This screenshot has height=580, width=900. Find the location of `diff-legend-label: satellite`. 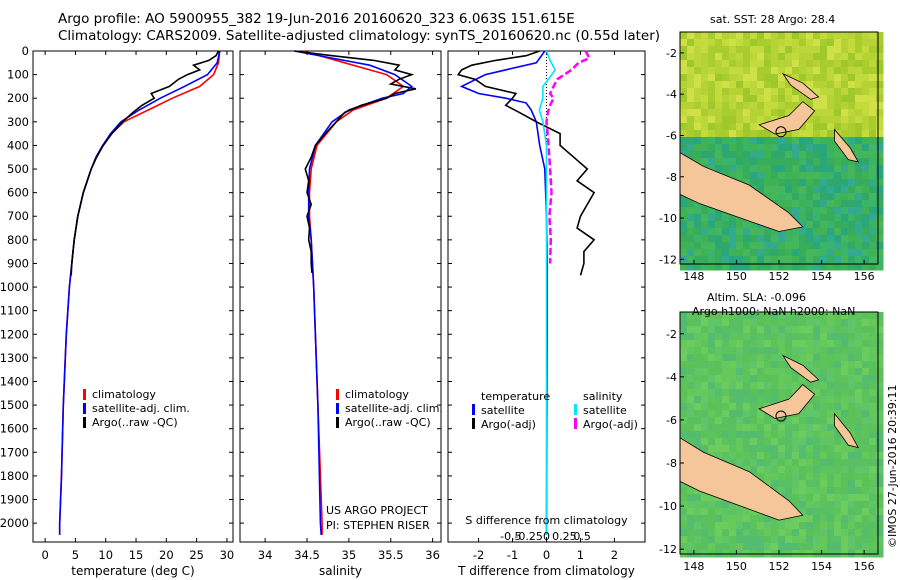

diff-legend-label: satellite is located at coordinates (605, 410).